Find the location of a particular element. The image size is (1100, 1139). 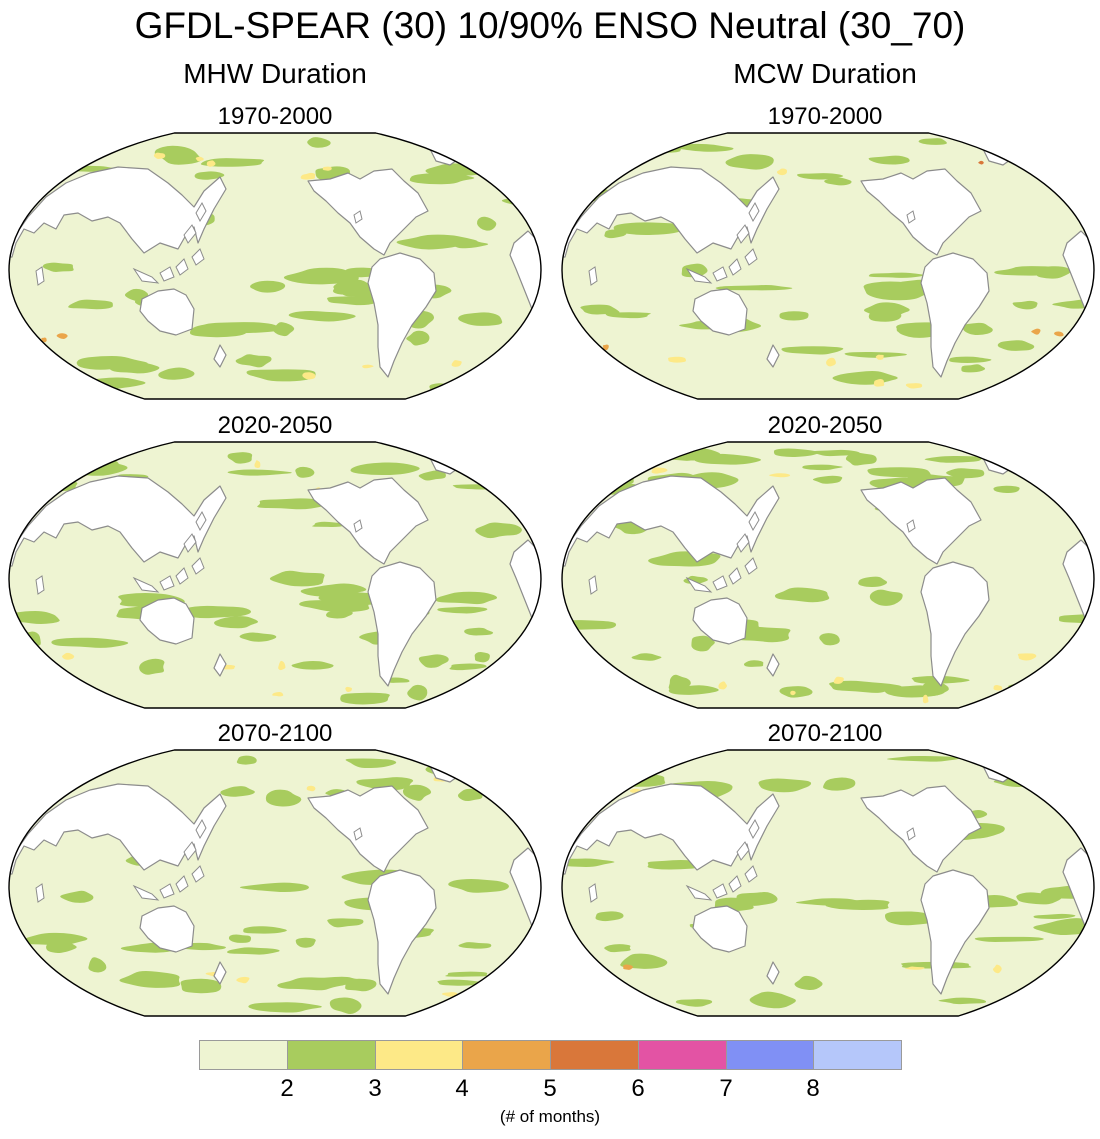

colorbar-label: (# of months) is located at coordinates (550, 1116).